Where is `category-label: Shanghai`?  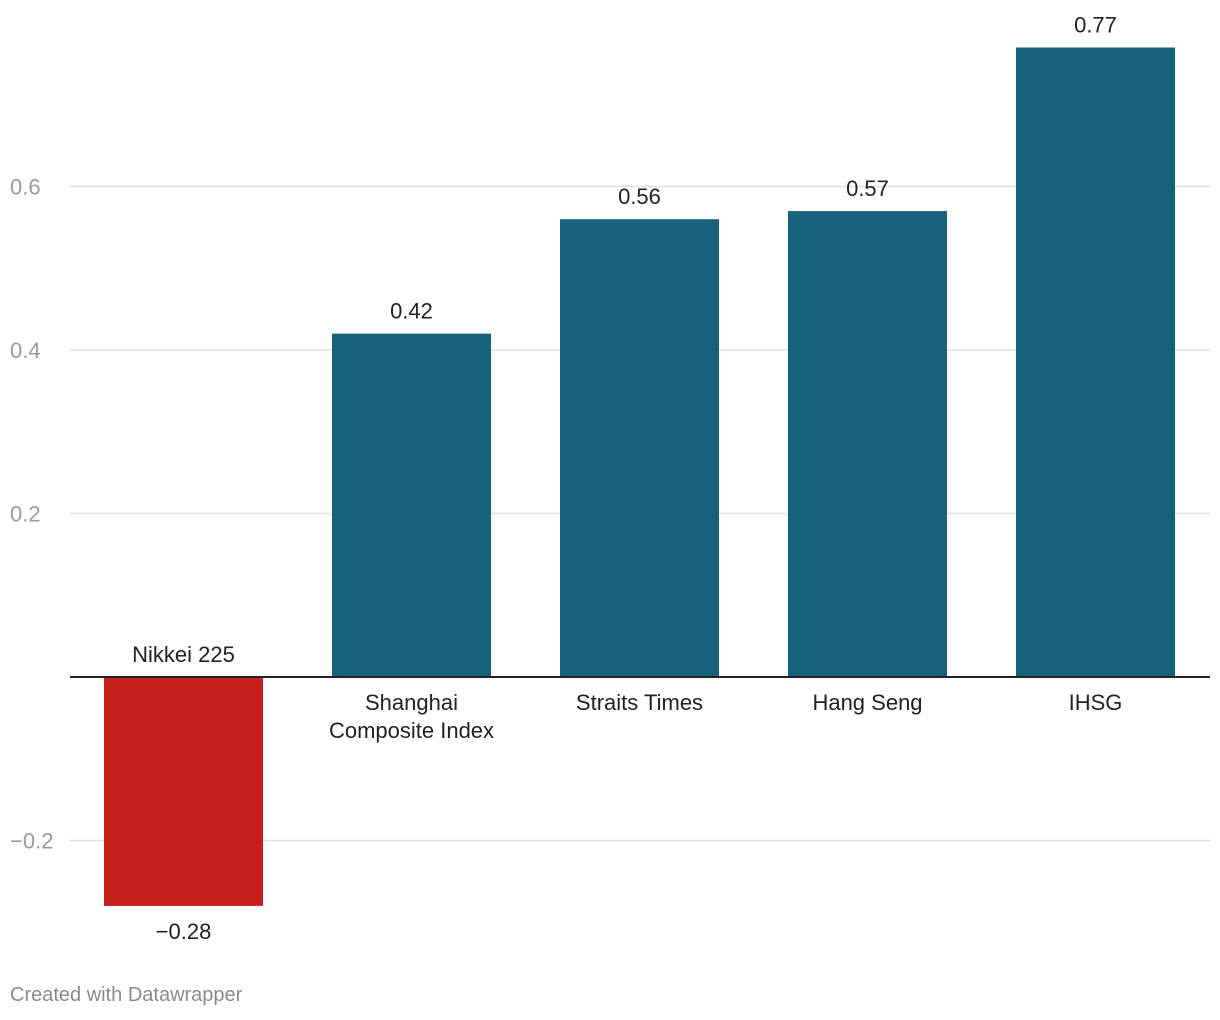
category-label: Shanghai is located at coordinates (411, 702).